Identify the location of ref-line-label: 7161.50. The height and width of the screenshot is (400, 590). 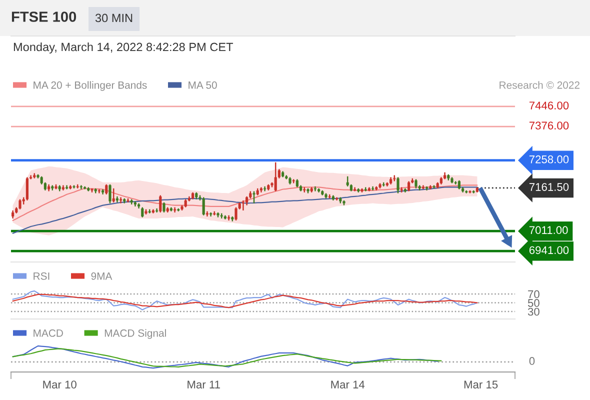
(549, 187).